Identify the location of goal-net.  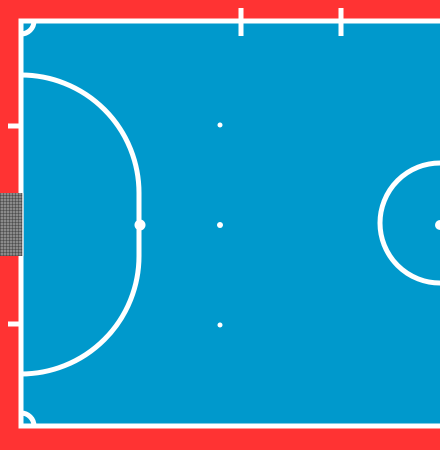
(11, 224).